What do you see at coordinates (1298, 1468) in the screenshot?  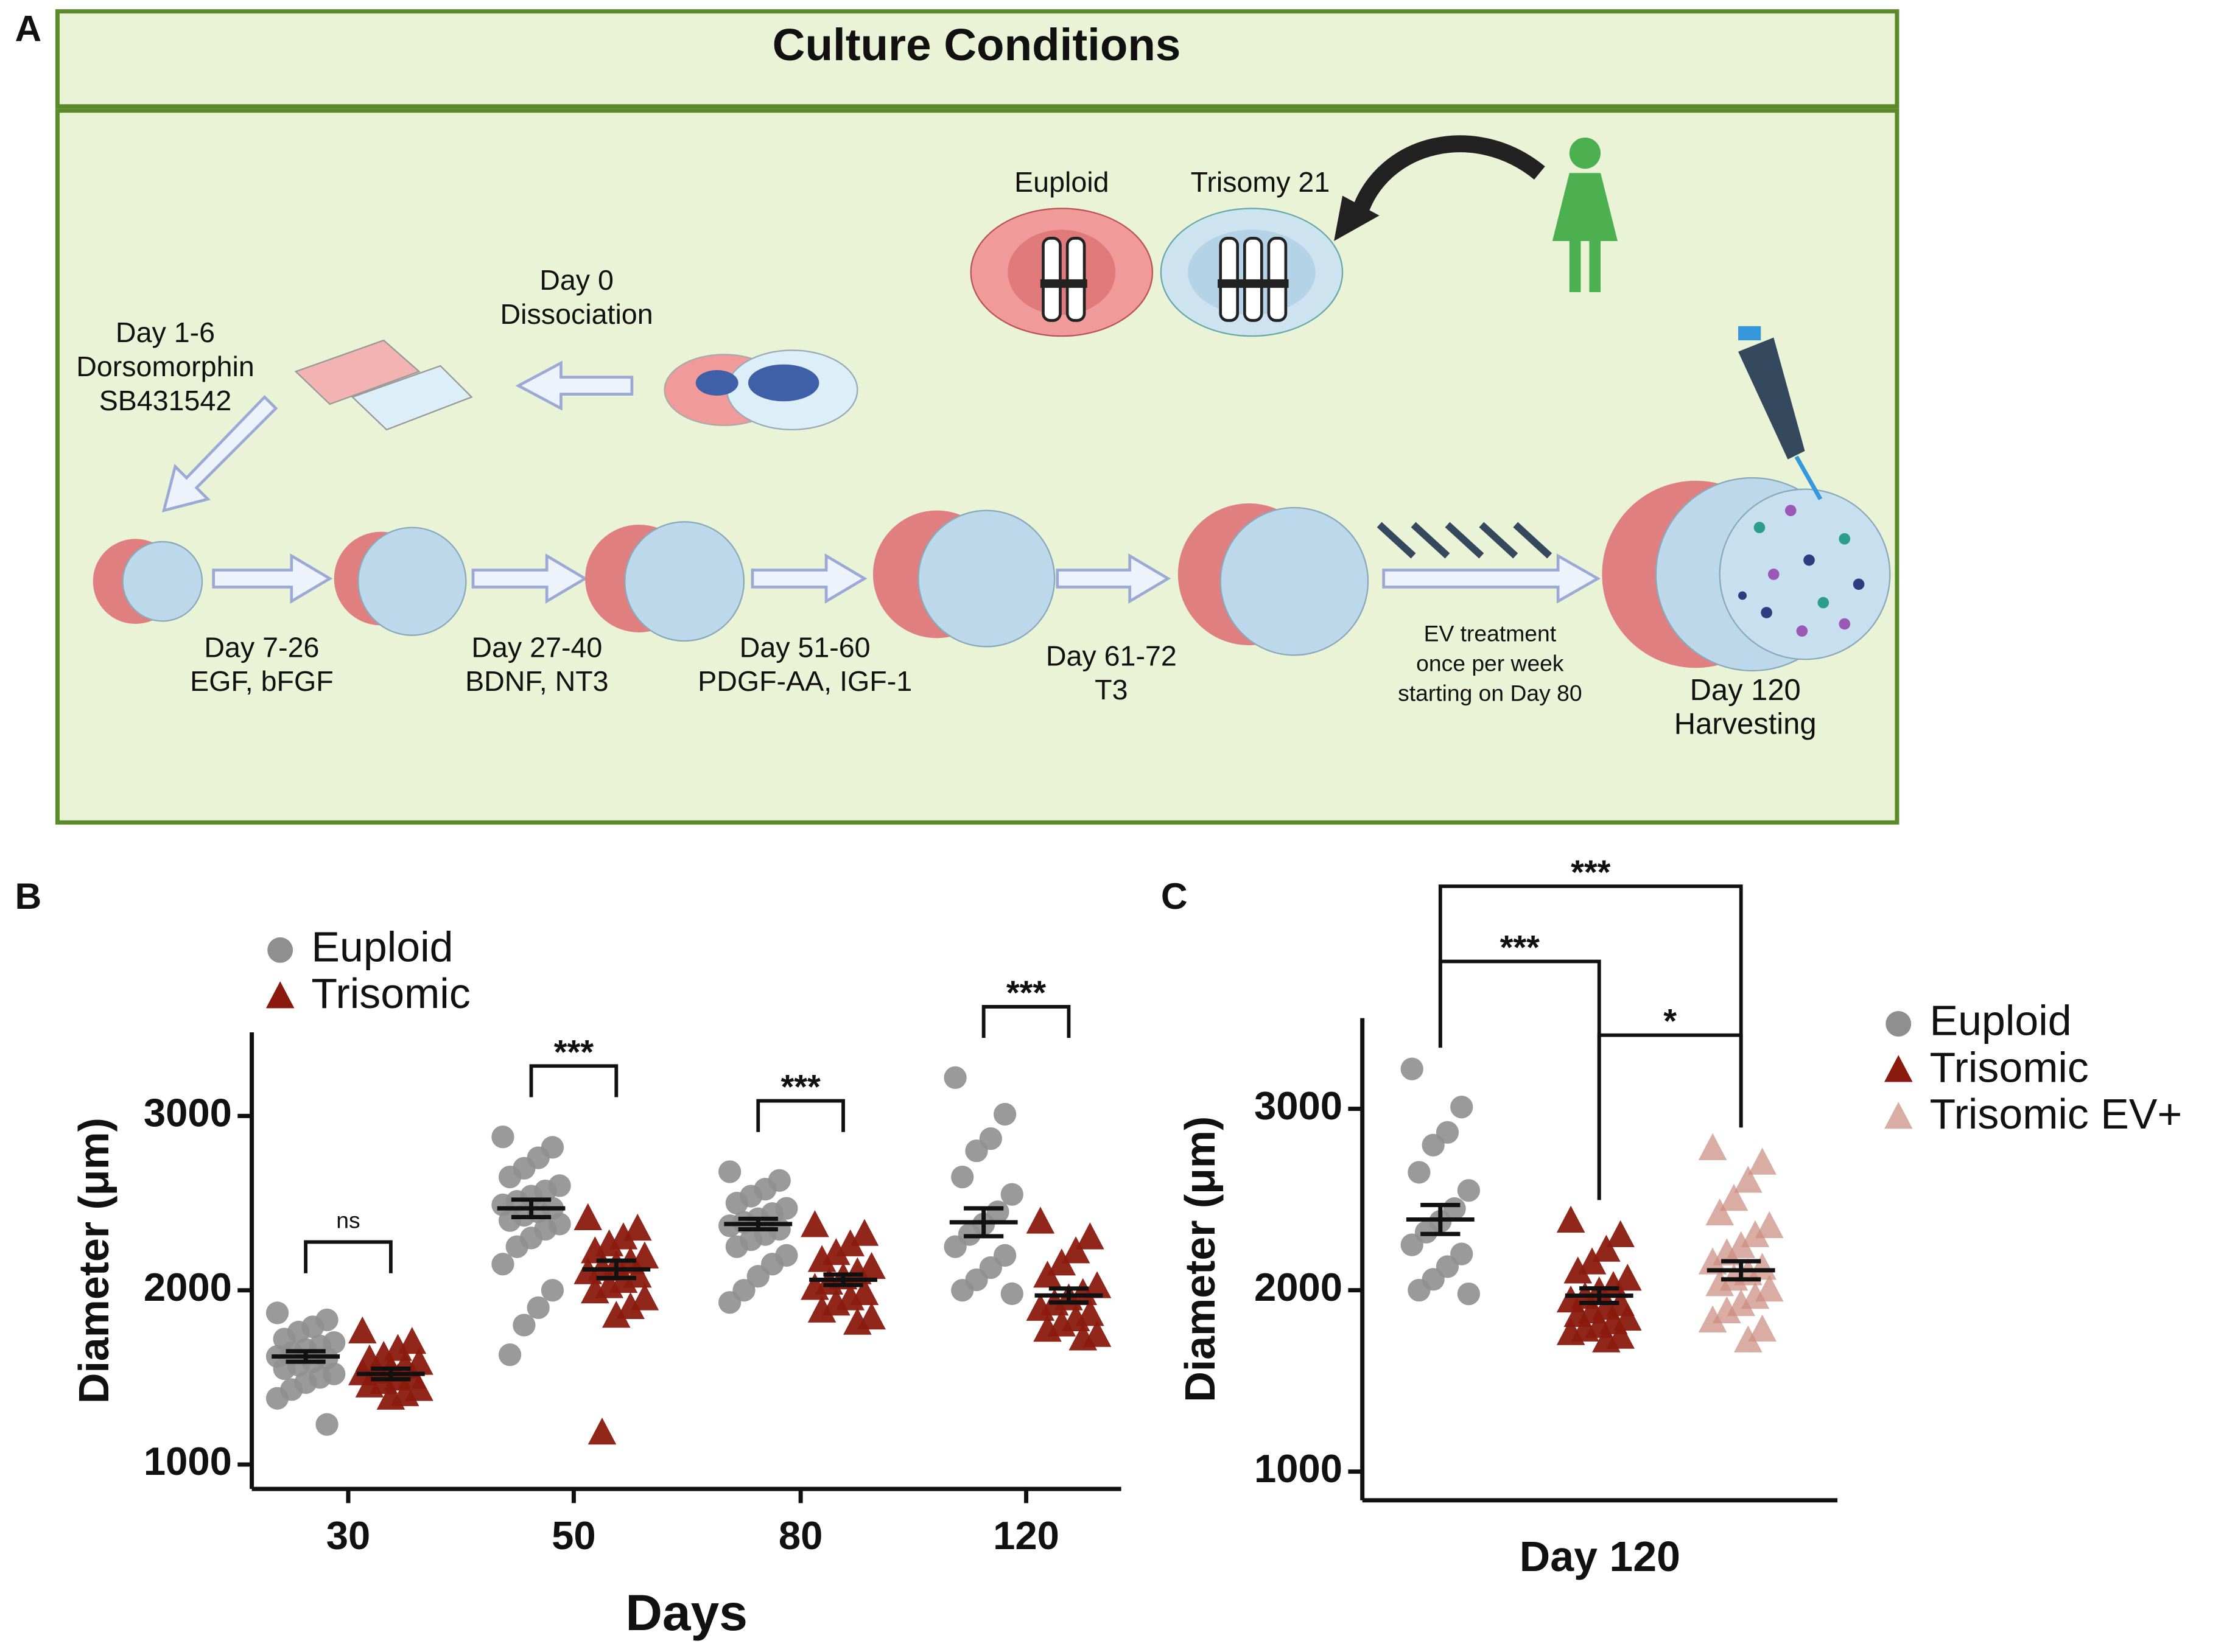 I see `y-tick-label: 1000` at bounding box center [1298, 1468].